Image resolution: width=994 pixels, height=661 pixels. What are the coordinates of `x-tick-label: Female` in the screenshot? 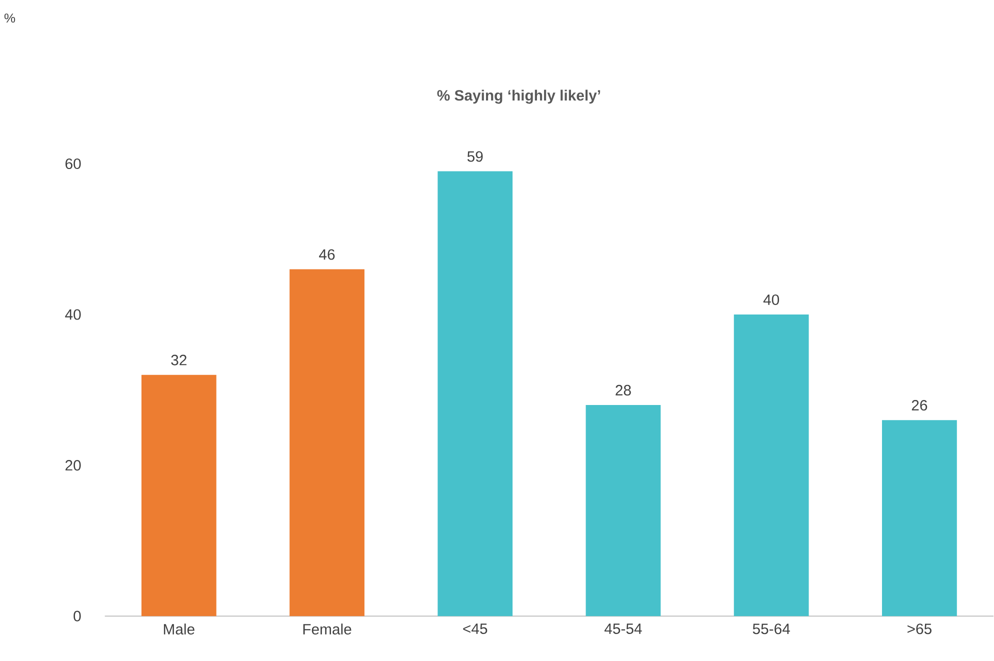 It's located at (327, 629).